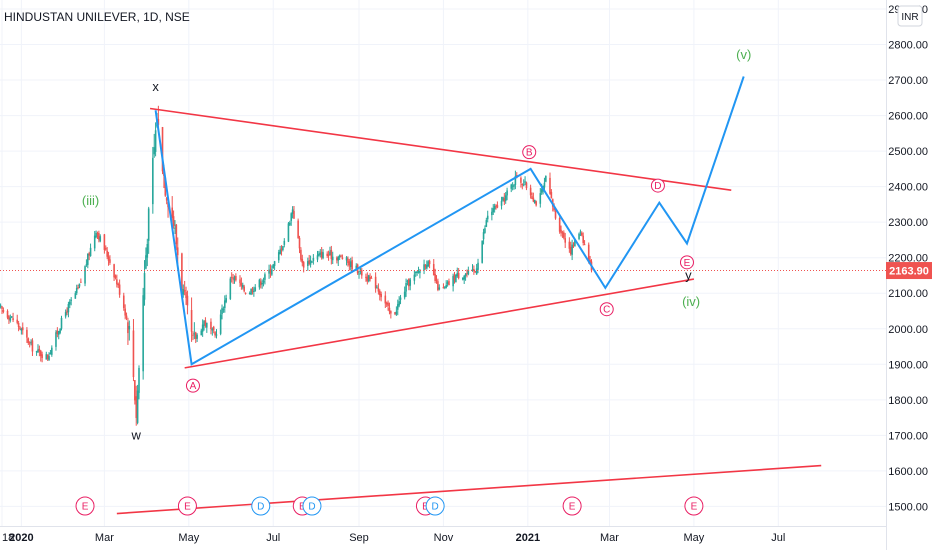  I want to click on event-marker-label: E, so click(187, 507).